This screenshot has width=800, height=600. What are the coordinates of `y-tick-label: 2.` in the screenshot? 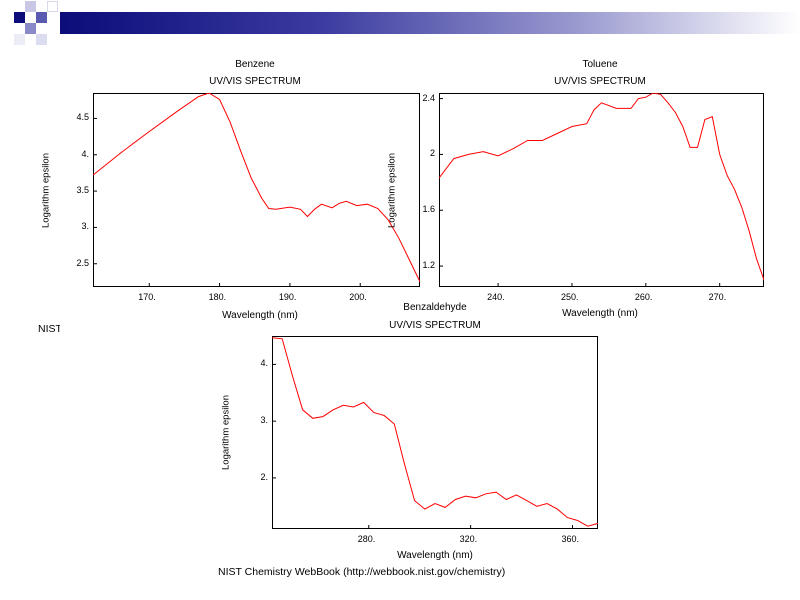 It's located at (264, 476).